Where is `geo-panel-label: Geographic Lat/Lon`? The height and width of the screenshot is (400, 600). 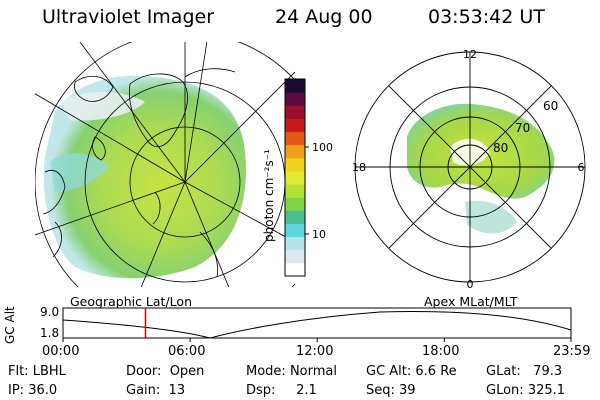 geo-panel-label: Geographic Lat/Lon is located at coordinates (131, 301).